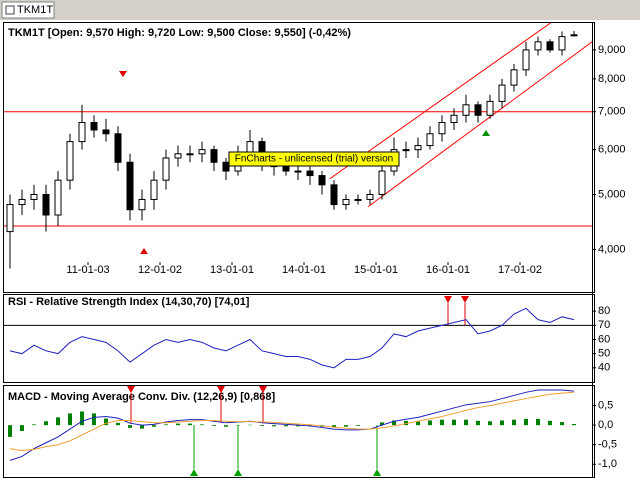 This screenshot has width=640, height=480. What do you see at coordinates (604, 368) in the screenshot?
I see `y-tick-label: 40` at bounding box center [604, 368].